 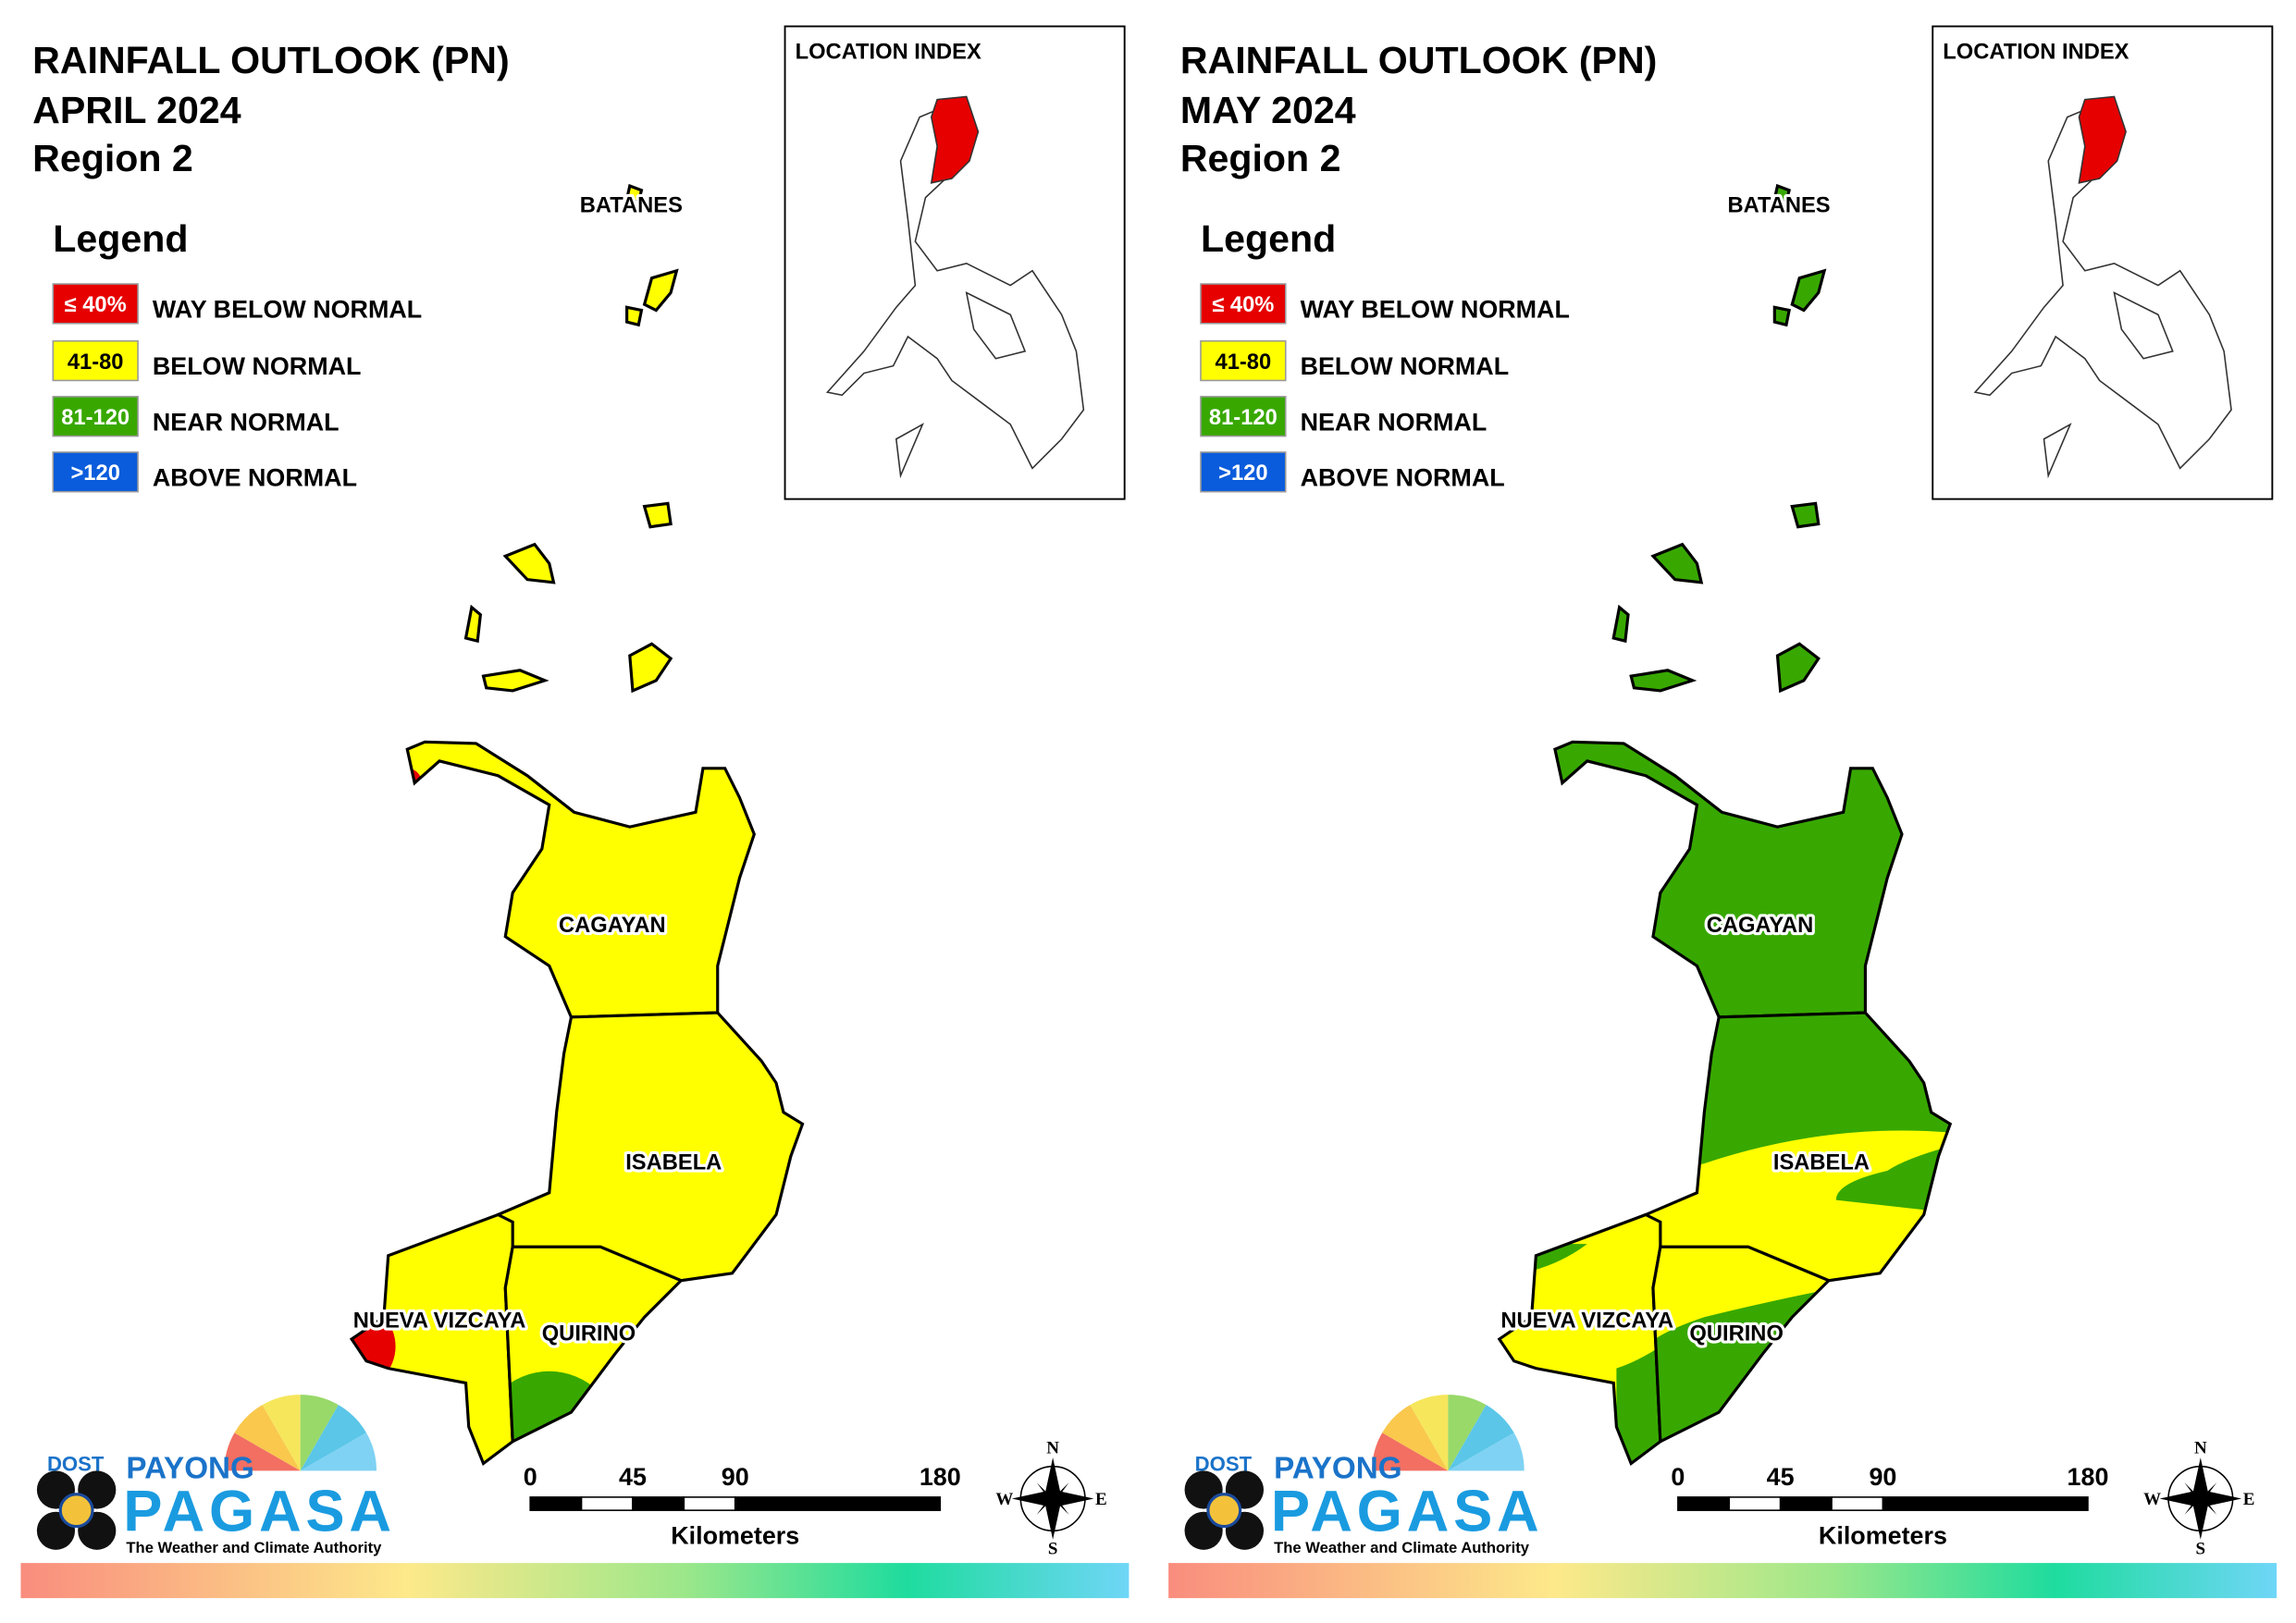 I want to click on legend-label: ABOVE NORMAL, so click(x=1403, y=477).